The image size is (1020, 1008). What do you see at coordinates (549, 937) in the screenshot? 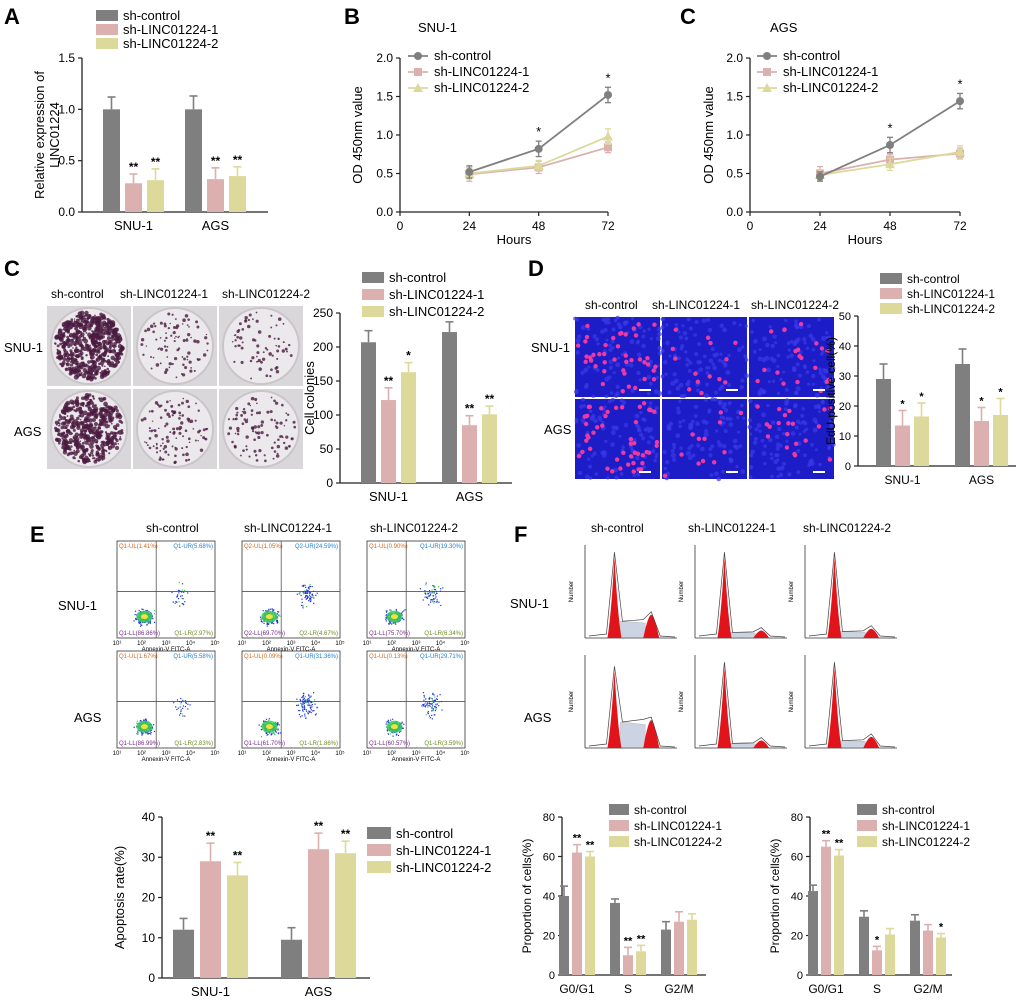
I see `chart-f-snu1-y-tick-label-1: 20` at bounding box center [549, 937].